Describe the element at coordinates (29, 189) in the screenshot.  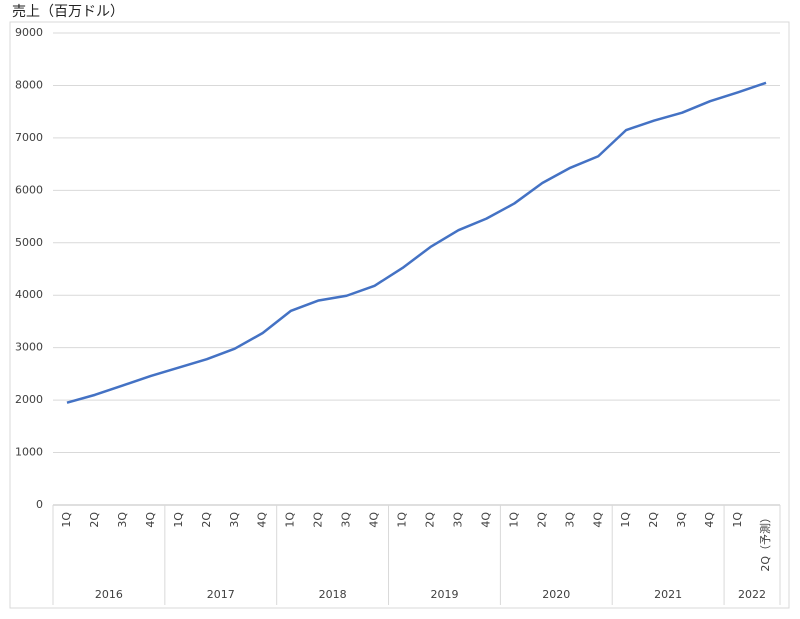
I see `y-tick-label: 6000` at that location.